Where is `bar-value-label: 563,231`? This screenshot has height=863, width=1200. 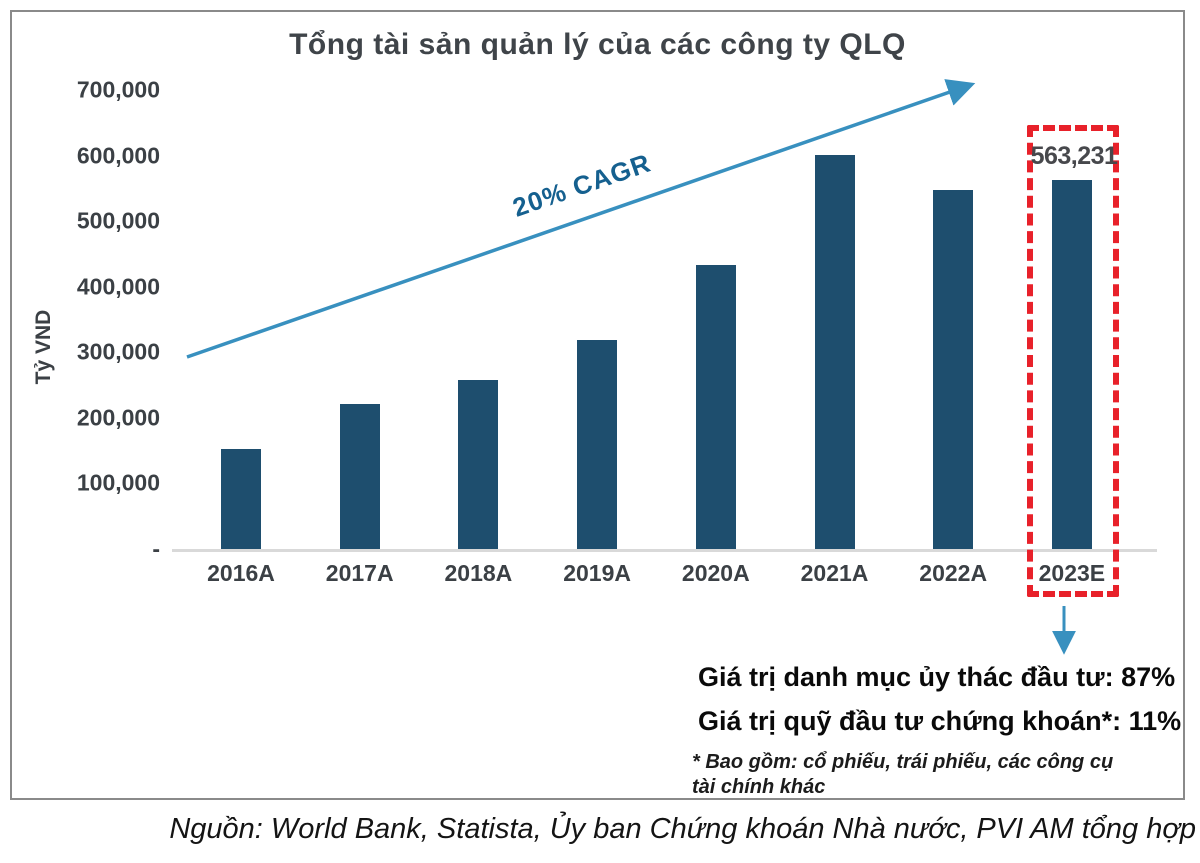 bar-value-label: 563,231 is located at coordinates (1074, 156).